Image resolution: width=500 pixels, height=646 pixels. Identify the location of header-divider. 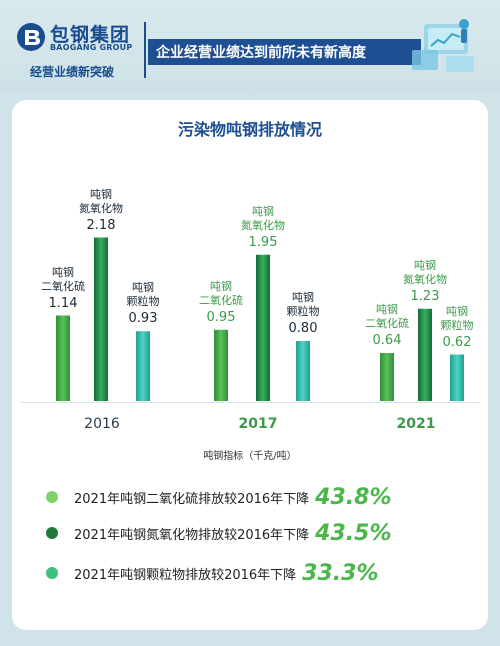
(145, 50).